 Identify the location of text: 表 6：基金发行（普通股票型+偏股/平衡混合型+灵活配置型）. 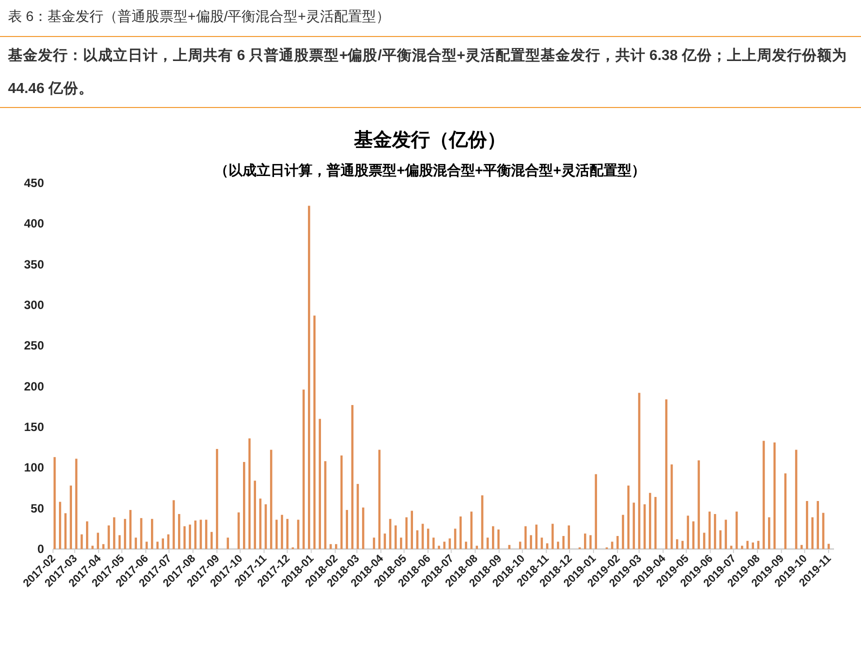
(199, 17).